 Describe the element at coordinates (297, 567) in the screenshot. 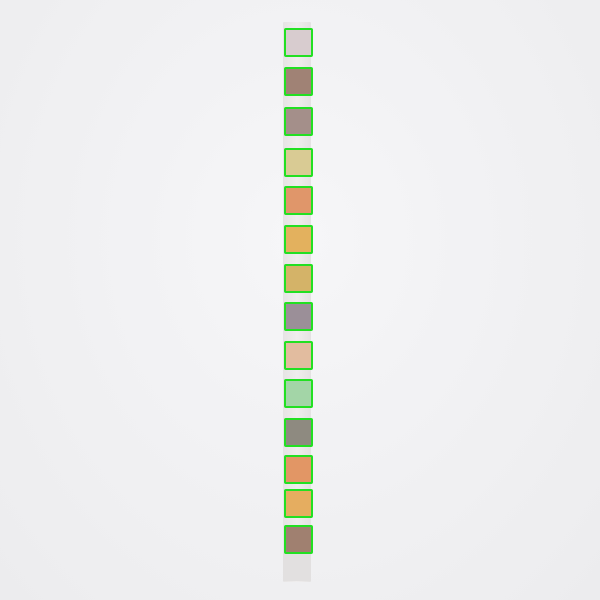

I see `test-strip-handle` at that location.